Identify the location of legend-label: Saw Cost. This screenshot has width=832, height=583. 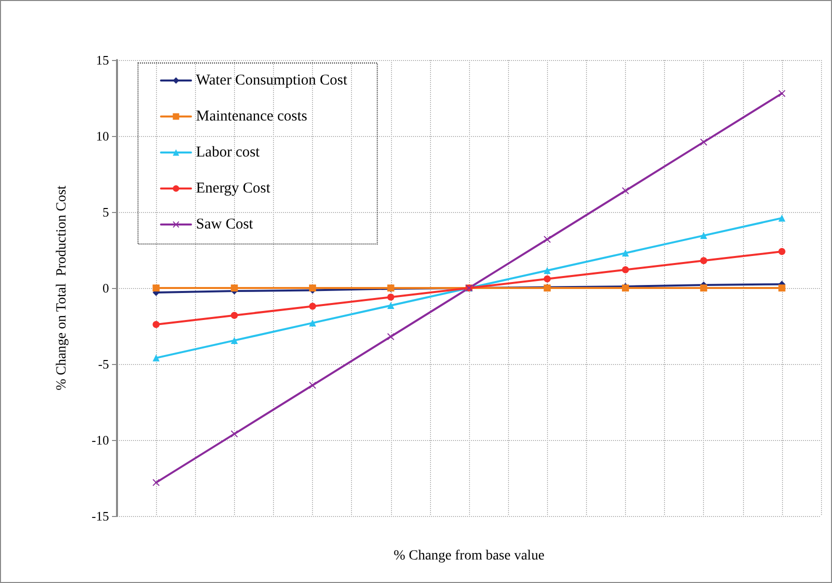
(225, 224).